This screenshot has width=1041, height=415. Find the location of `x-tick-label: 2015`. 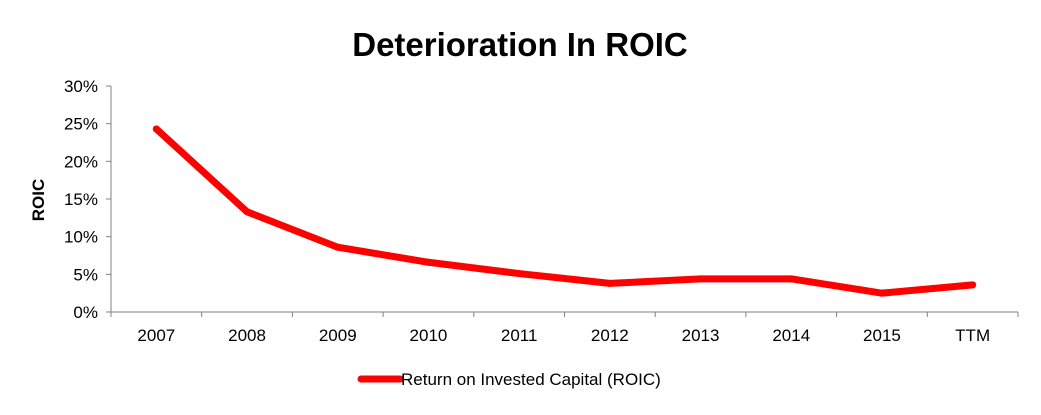

x-tick-label: 2015 is located at coordinates (882, 335).